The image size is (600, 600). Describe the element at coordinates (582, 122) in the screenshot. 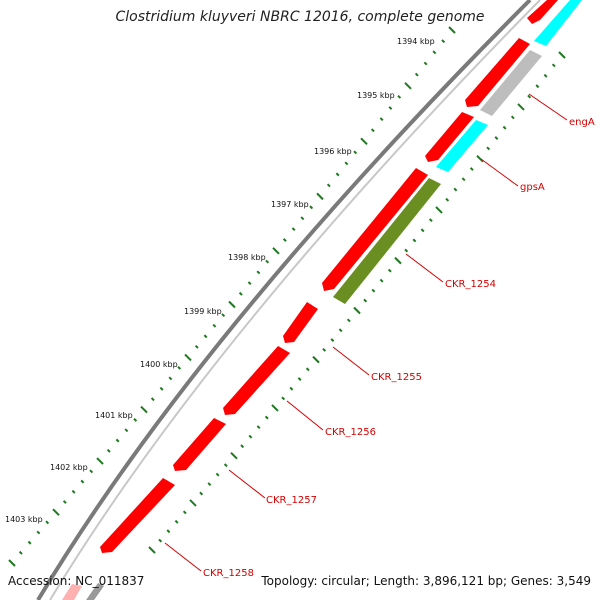

I see `gene-label: engA` at that location.